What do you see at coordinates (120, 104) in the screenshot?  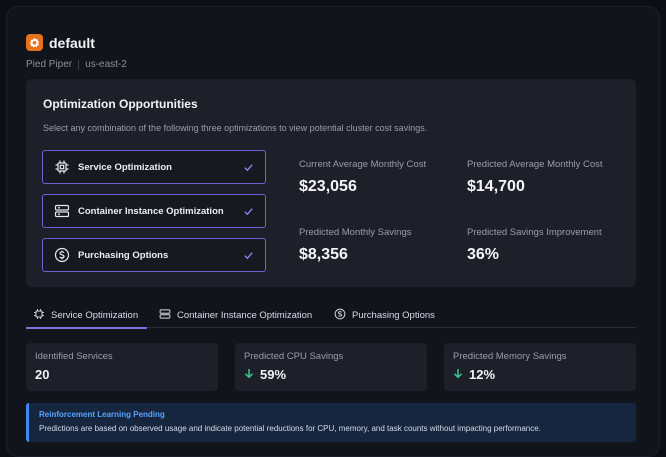 I see `section-title: Optimization Opportunities` at bounding box center [120, 104].